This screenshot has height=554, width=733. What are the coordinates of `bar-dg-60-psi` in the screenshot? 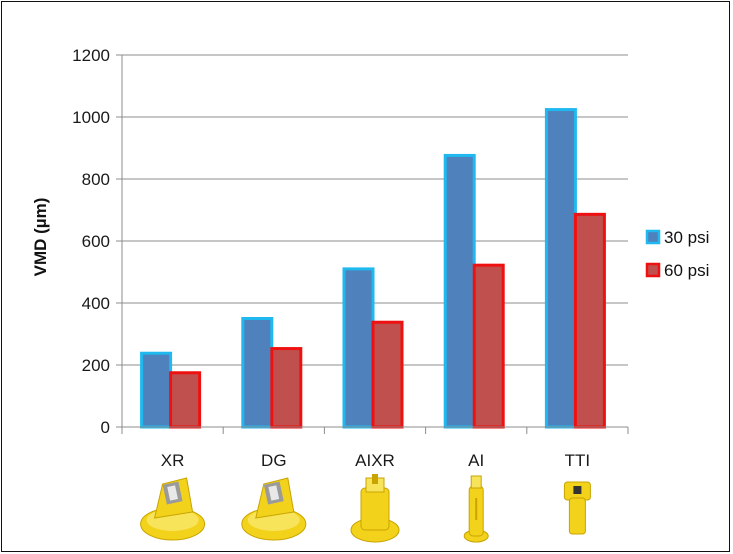 It's located at (286, 388).